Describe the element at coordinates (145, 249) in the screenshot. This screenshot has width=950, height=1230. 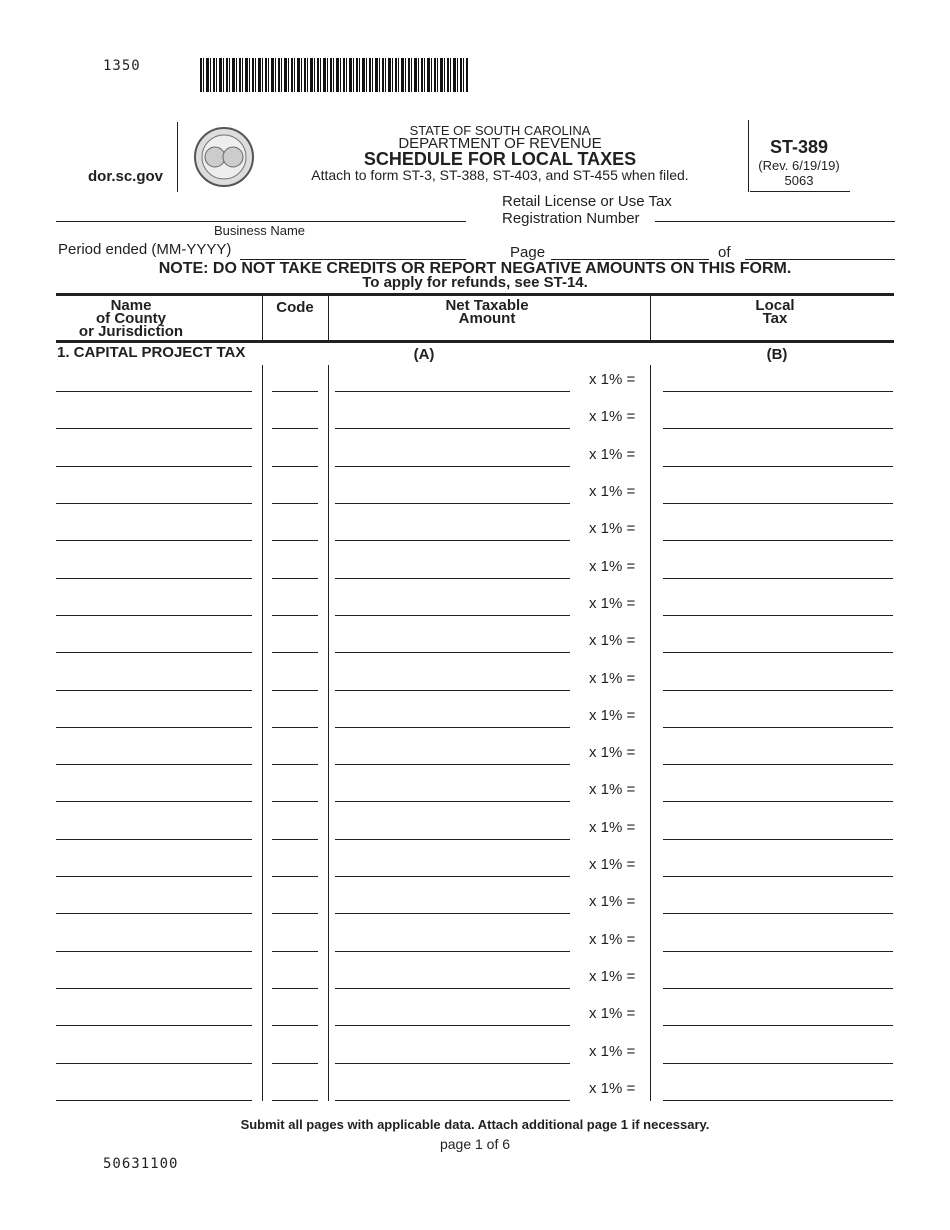
I see `period-label: Period ended (MM-YYYY)` at that location.